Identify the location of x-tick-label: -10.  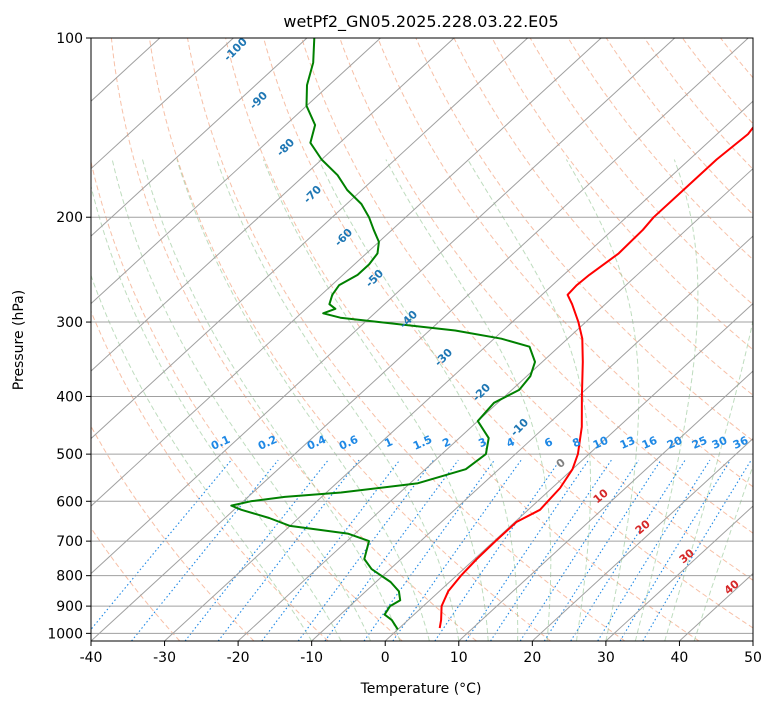
(311, 658).